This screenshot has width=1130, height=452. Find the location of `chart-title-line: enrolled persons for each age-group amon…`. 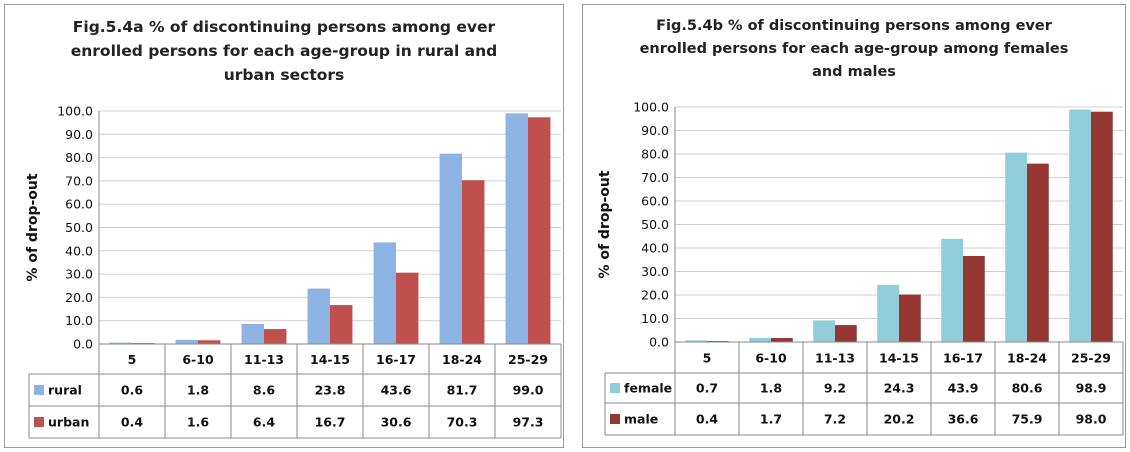

chart-title-line: enrolled persons for each age-group amon… is located at coordinates (854, 49).